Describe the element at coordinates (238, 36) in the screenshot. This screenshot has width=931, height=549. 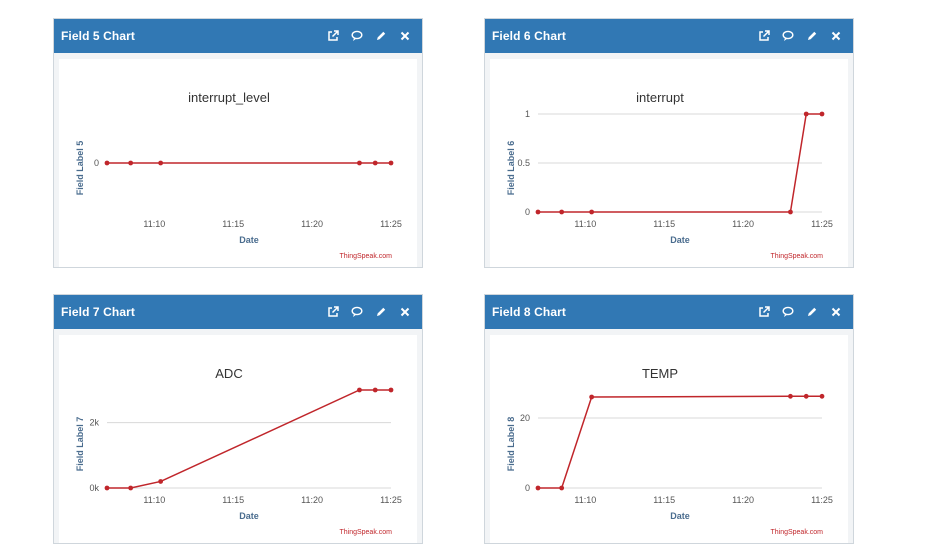
I see `panel-header: Field 5 Chart` at that location.